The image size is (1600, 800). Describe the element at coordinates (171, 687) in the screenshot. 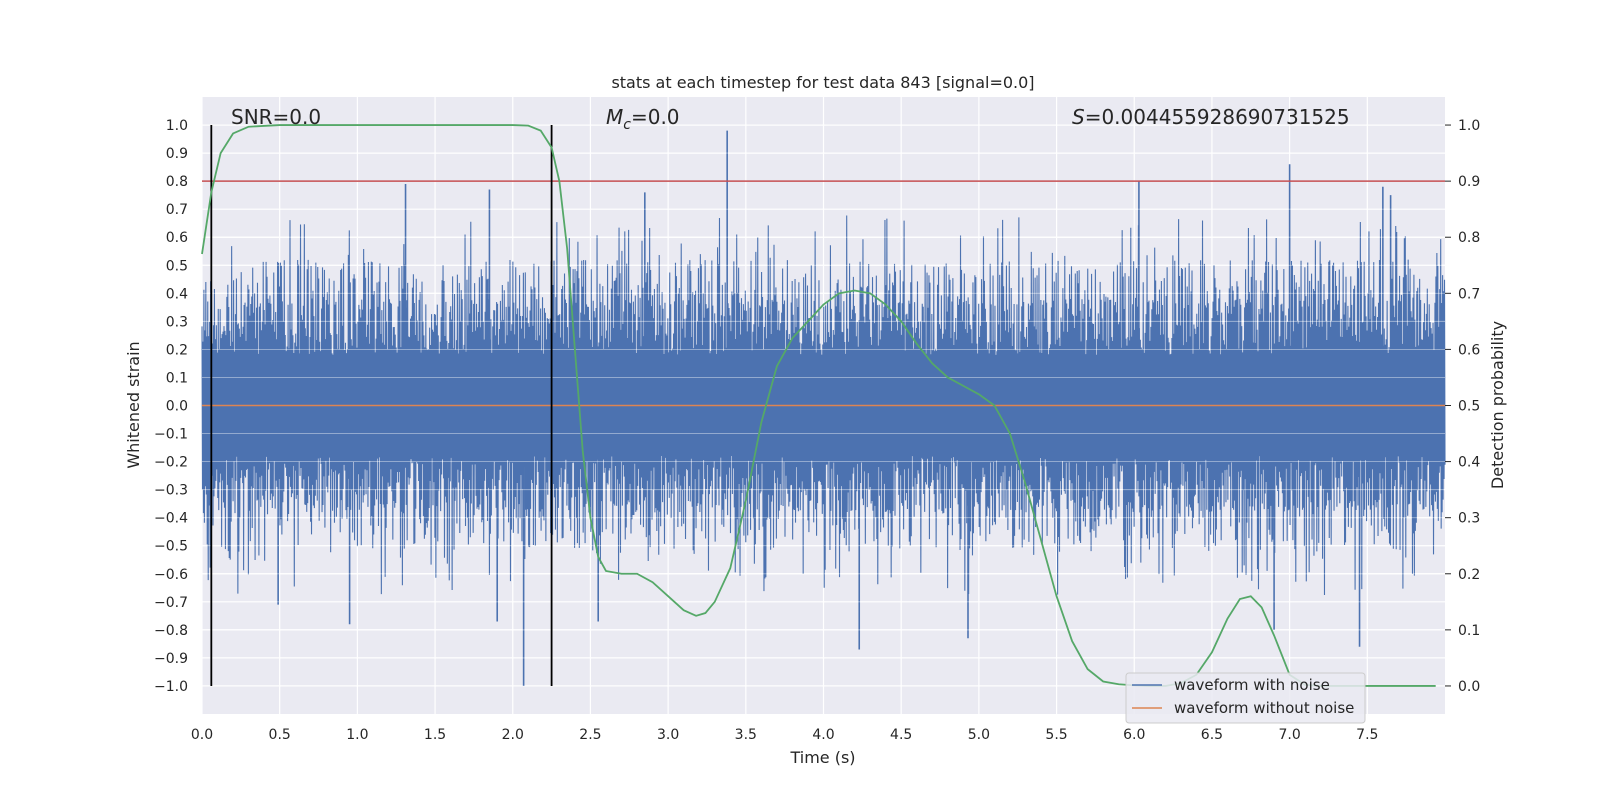

I see `y-tick-label: −1.0` at that location.